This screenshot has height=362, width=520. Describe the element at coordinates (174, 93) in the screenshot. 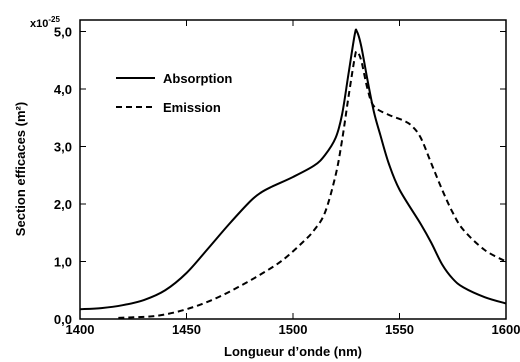

I see `legend: Absorption Emission` at that location.